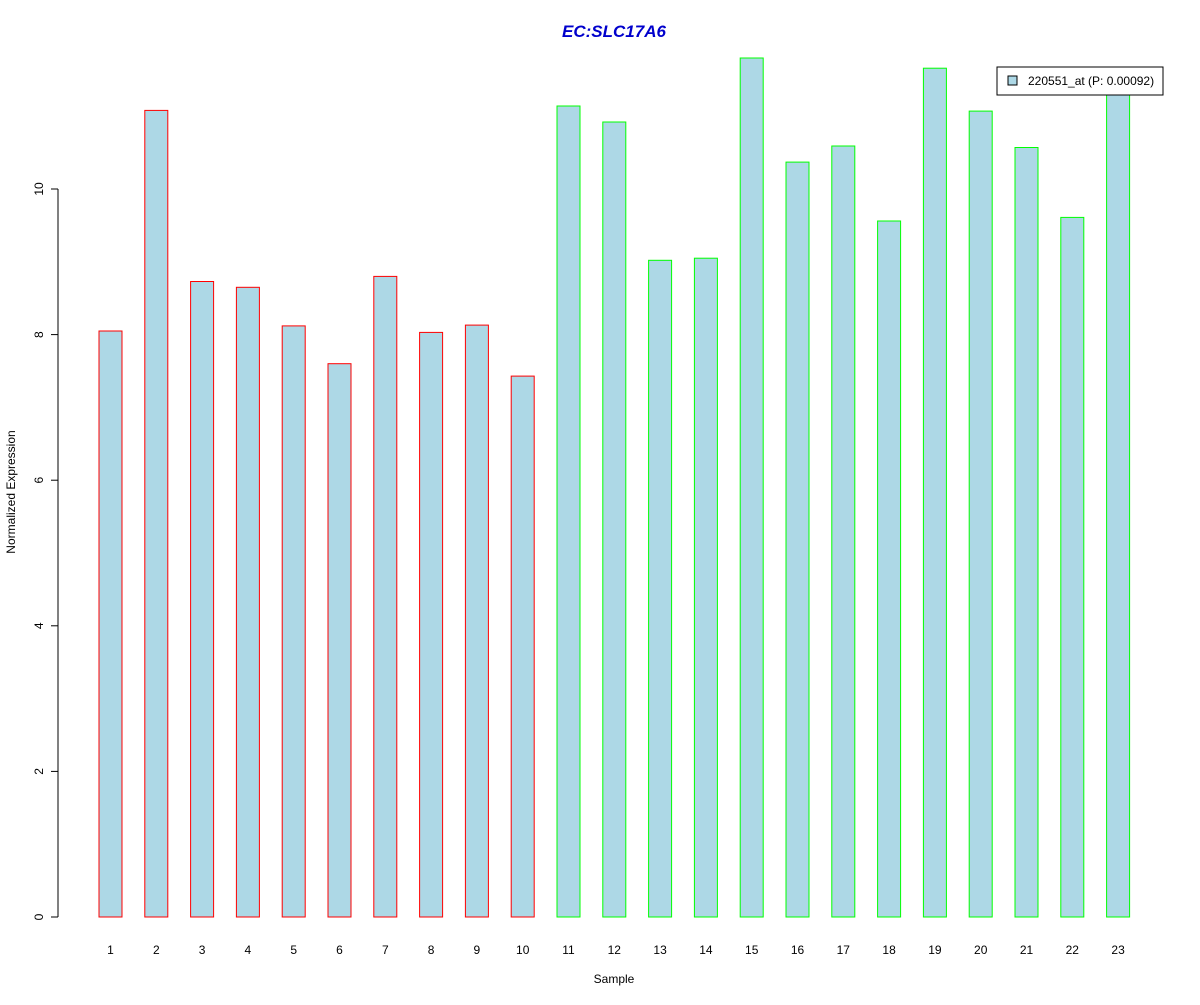 The image size is (1200, 1005). I want to click on x-tick-label: 13, so click(660, 950).